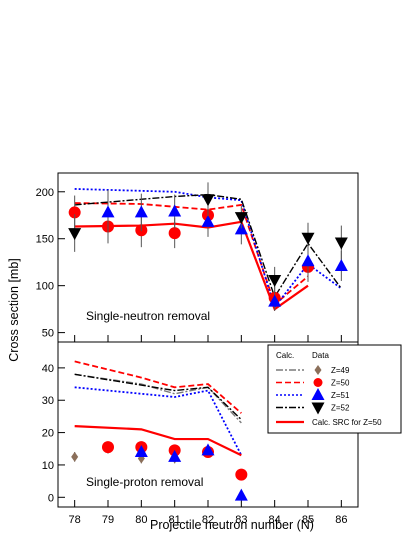  Describe the element at coordinates (334, 389) in the screenshot. I see `legend-box` at that location.